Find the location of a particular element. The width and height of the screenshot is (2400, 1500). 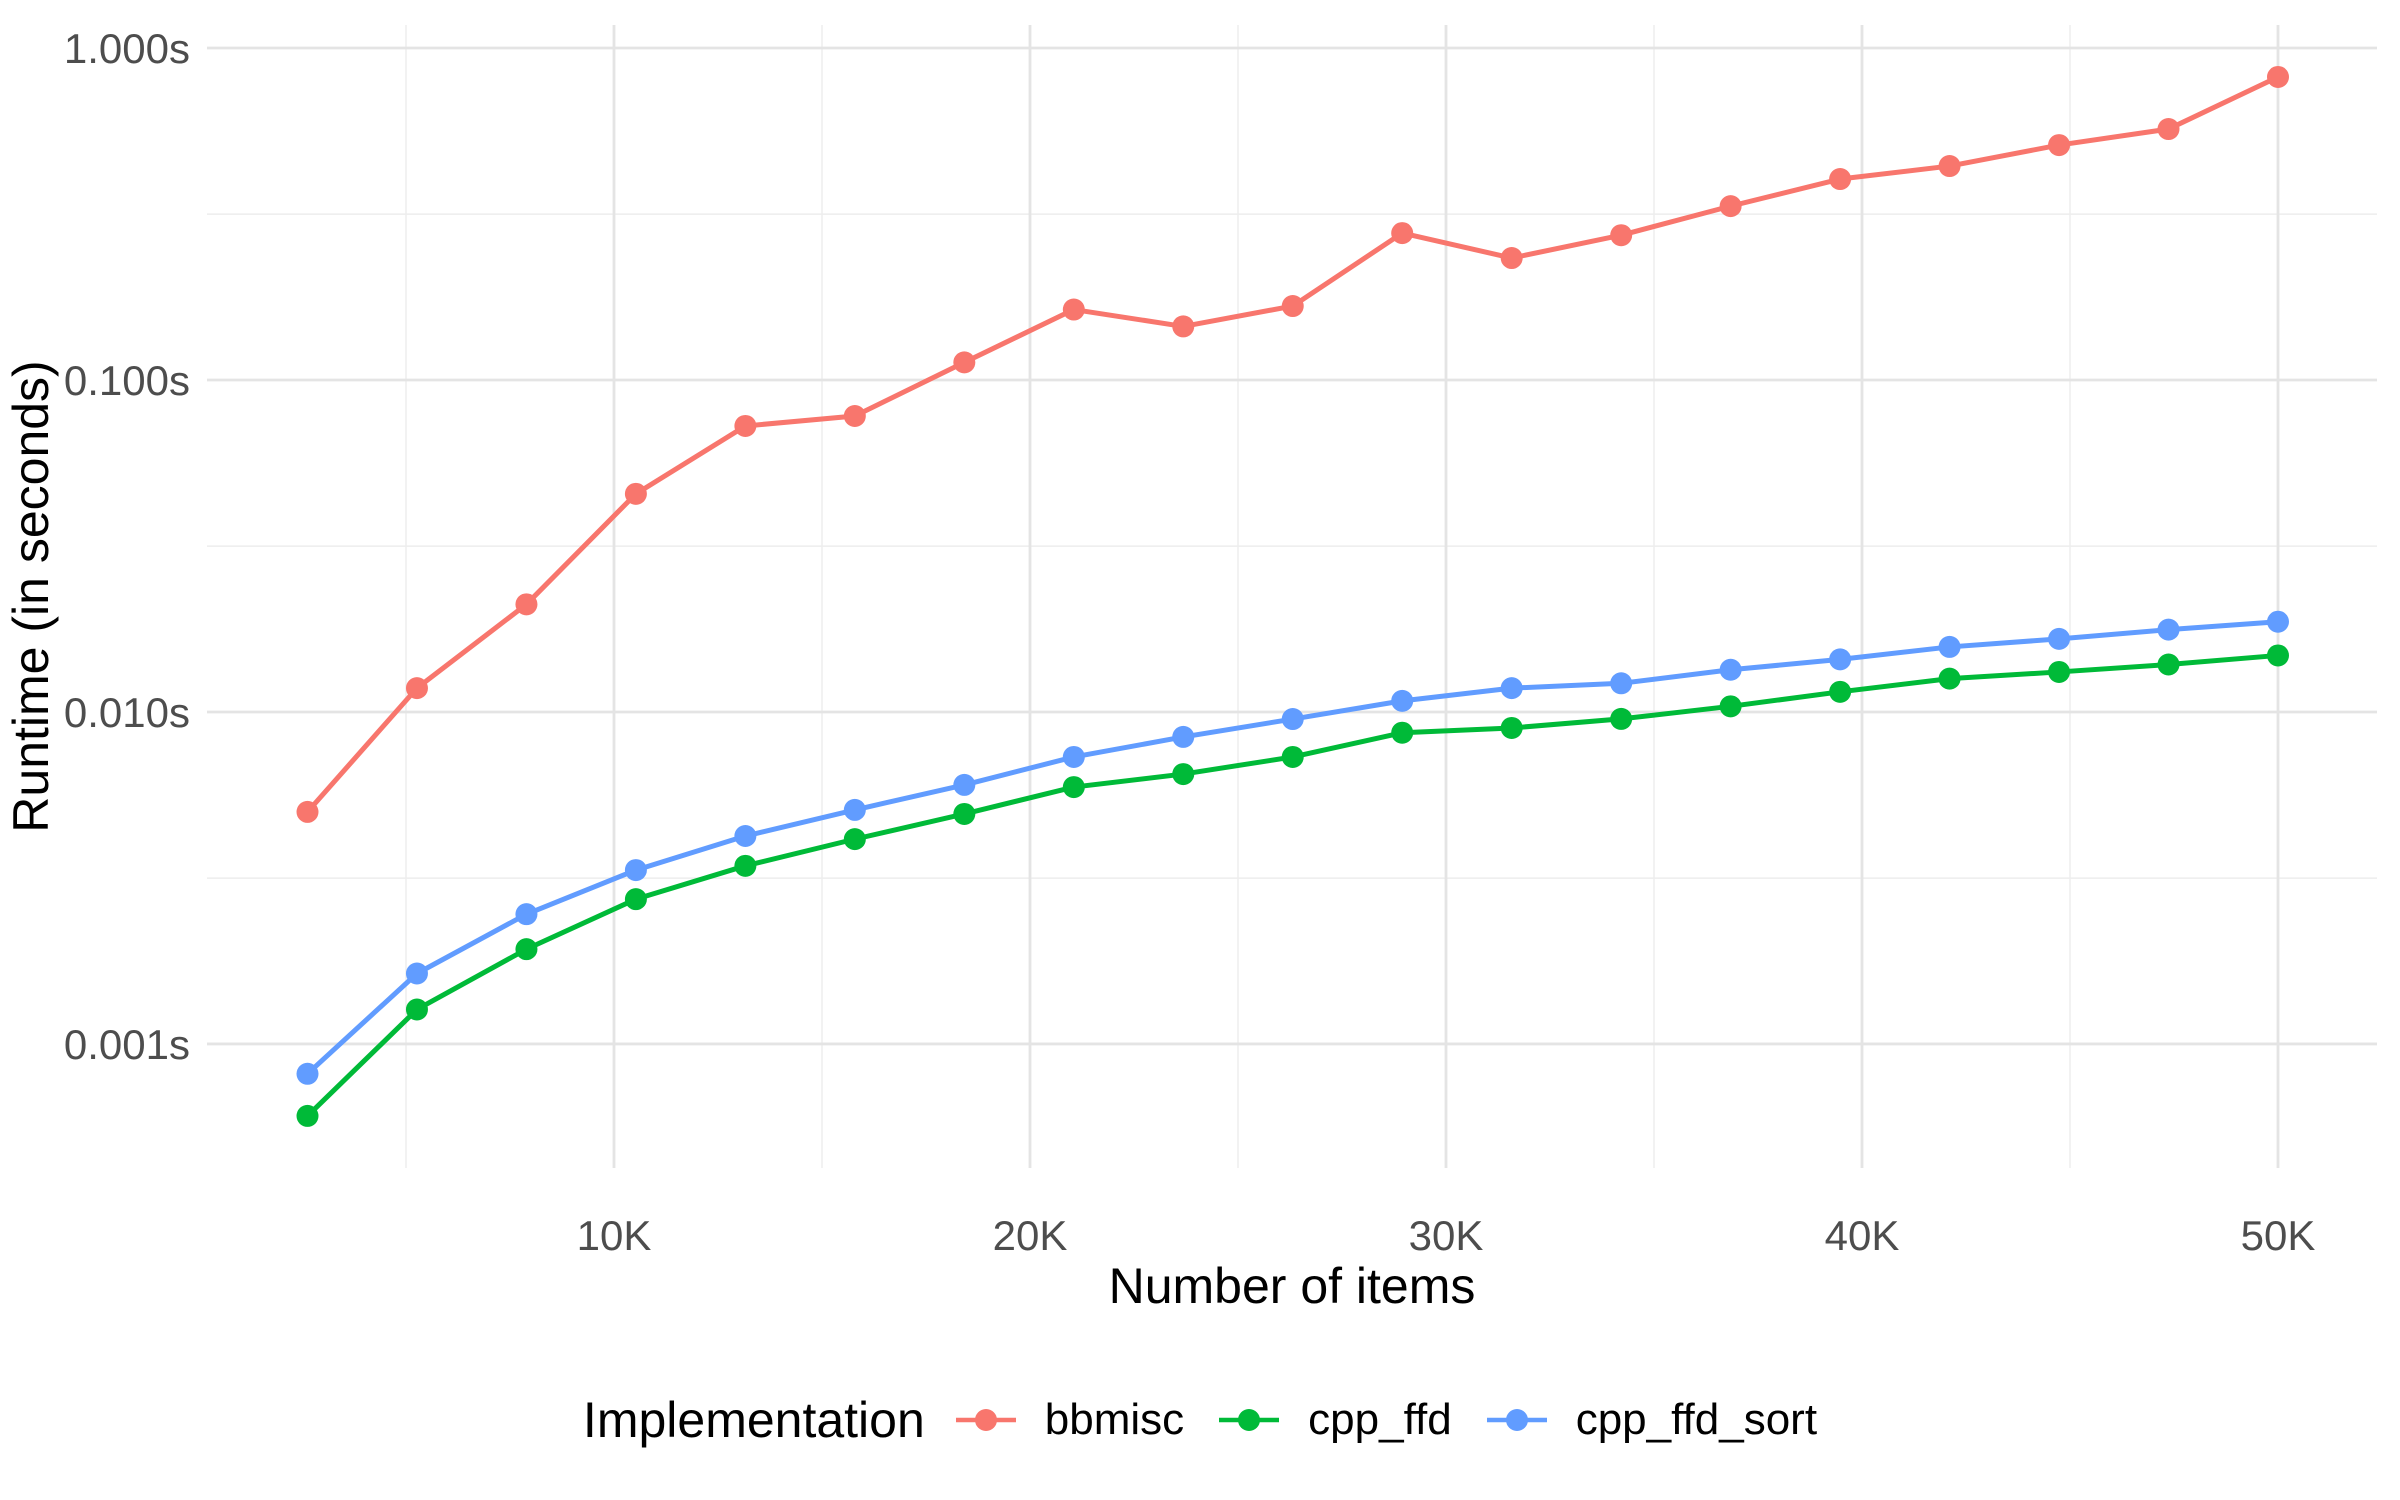

legend-items: bbmisc cpp_ffd cpp_ffd_sort is located at coordinates (1386, 1420).